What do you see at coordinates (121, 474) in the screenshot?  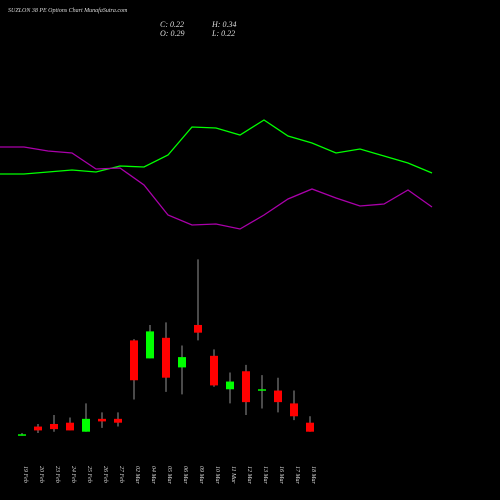 I see `x-tick-label: 27 Feb` at bounding box center [121, 474].